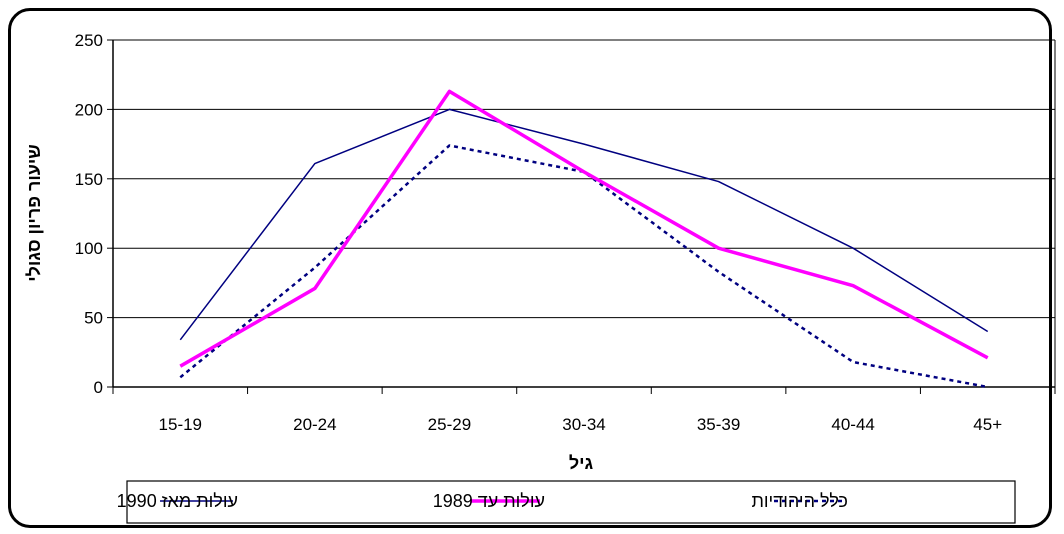  What do you see at coordinates (987, 424) in the screenshot?
I see `x-tick-label: 45+` at bounding box center [987, 424].